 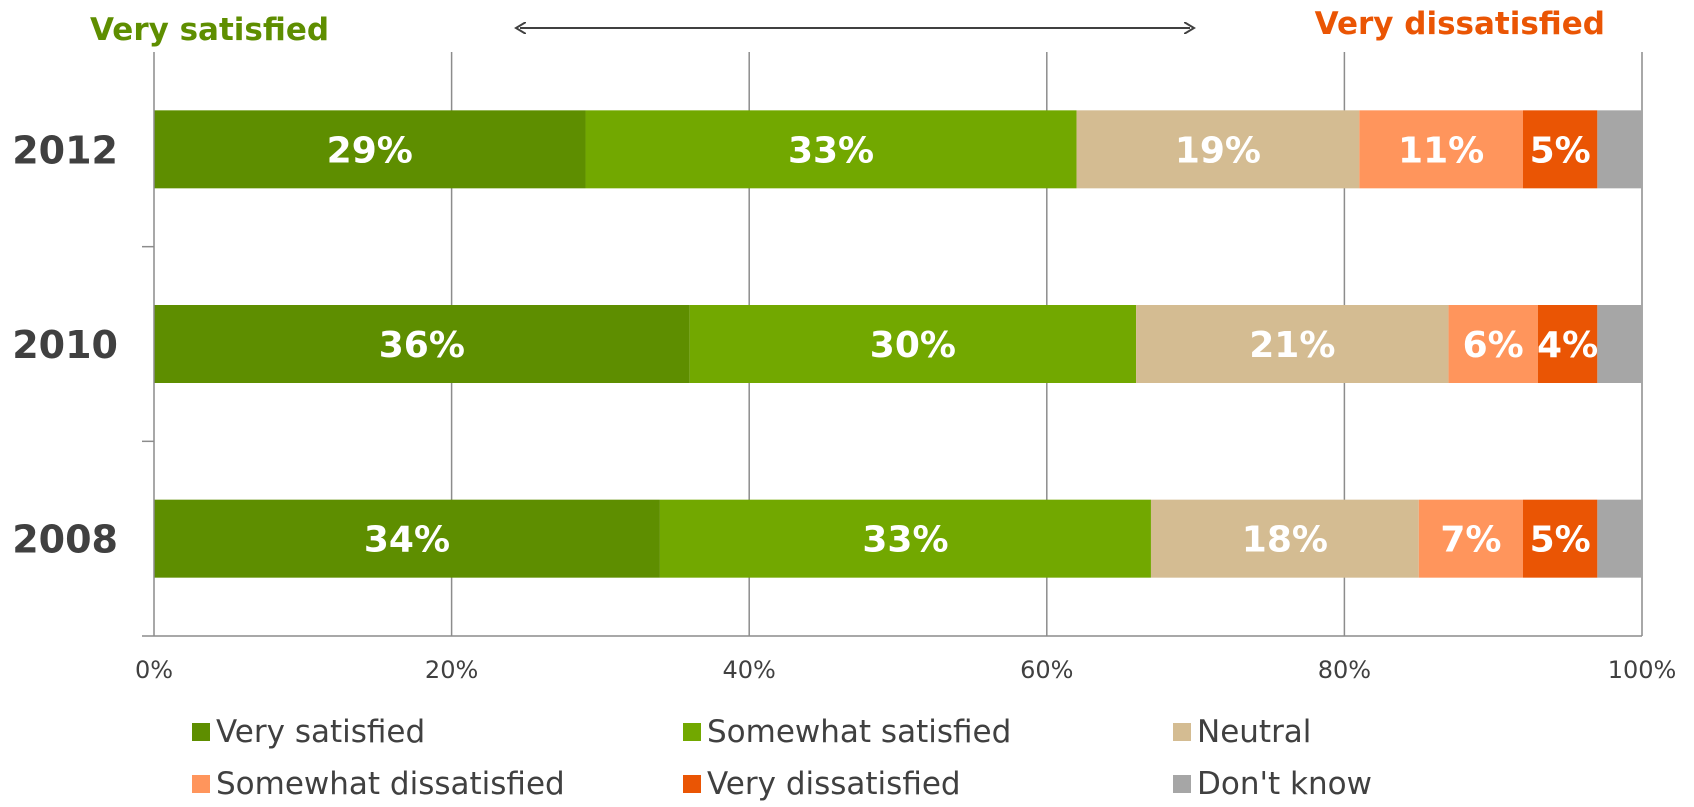 What do you see at coordinates (65, 345) in the screenshot?
I see `category-label-2010: 2010` at bounding box center [65, 345].